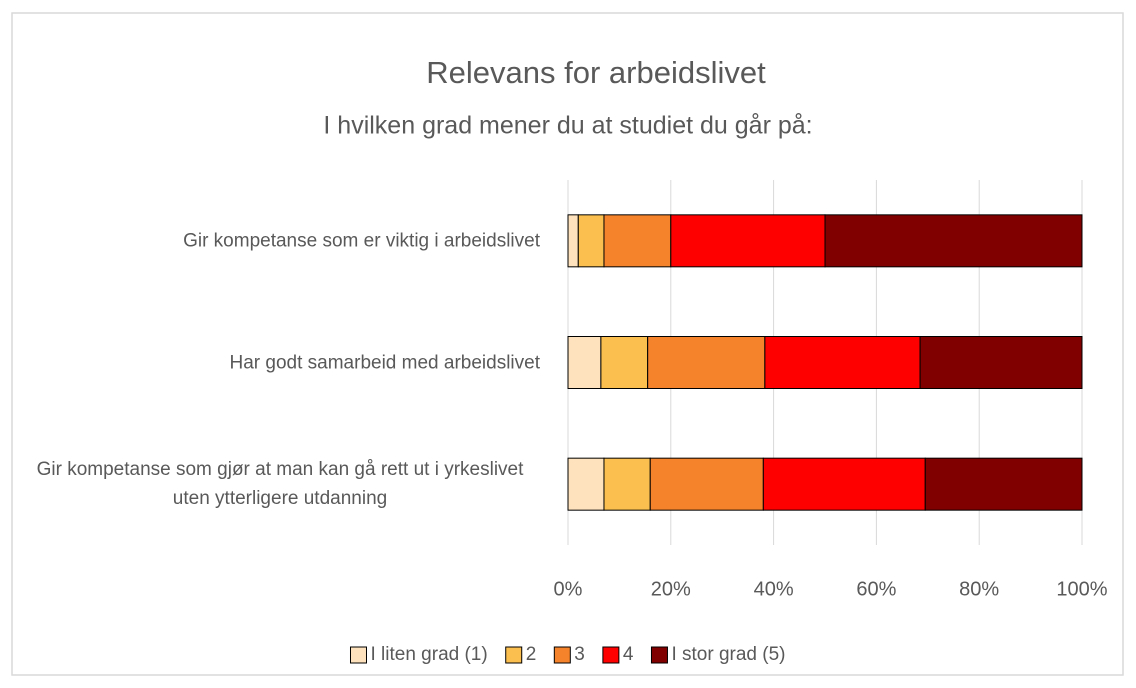 The height and width of the screenshot is (688, 1136). What do you see at coordinates (728, 654) in the screenshot?
I see `legend-label: I stor grad (5)` at bounding box center [728, 654].